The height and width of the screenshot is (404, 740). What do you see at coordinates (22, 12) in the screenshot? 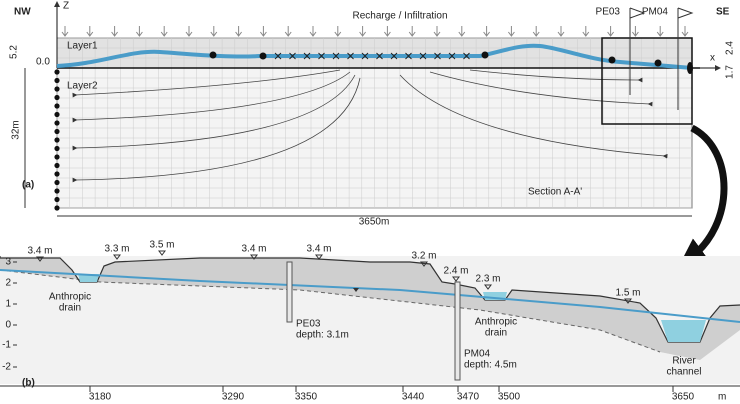
I see `nw: NW` at bounding box center [22, 12].